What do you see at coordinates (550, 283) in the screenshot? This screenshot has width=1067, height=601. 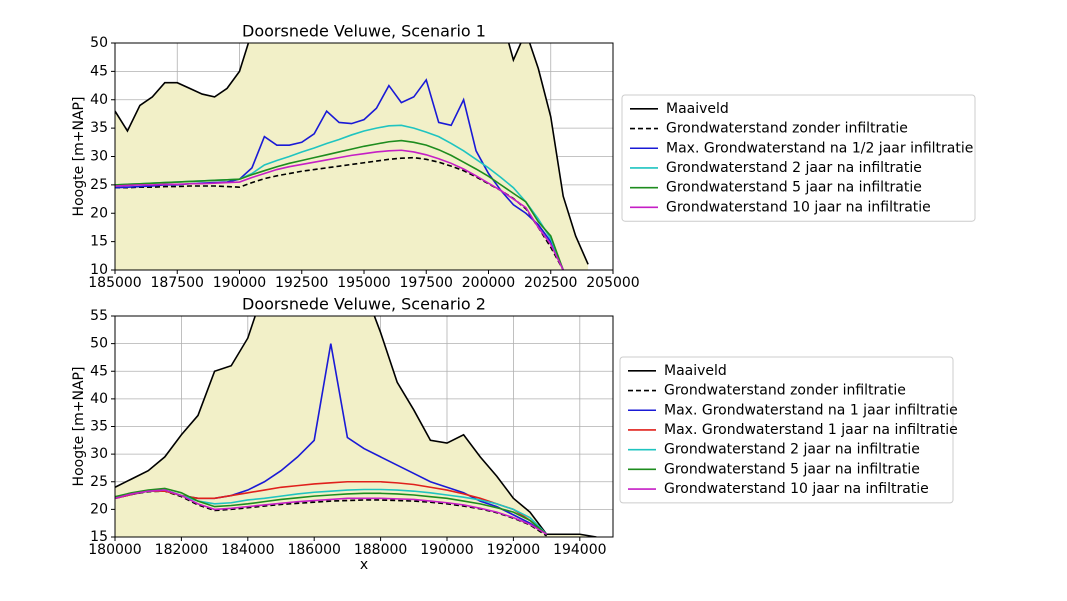 I see `x-tick-label: 202500` at bounding box center [550, 283].